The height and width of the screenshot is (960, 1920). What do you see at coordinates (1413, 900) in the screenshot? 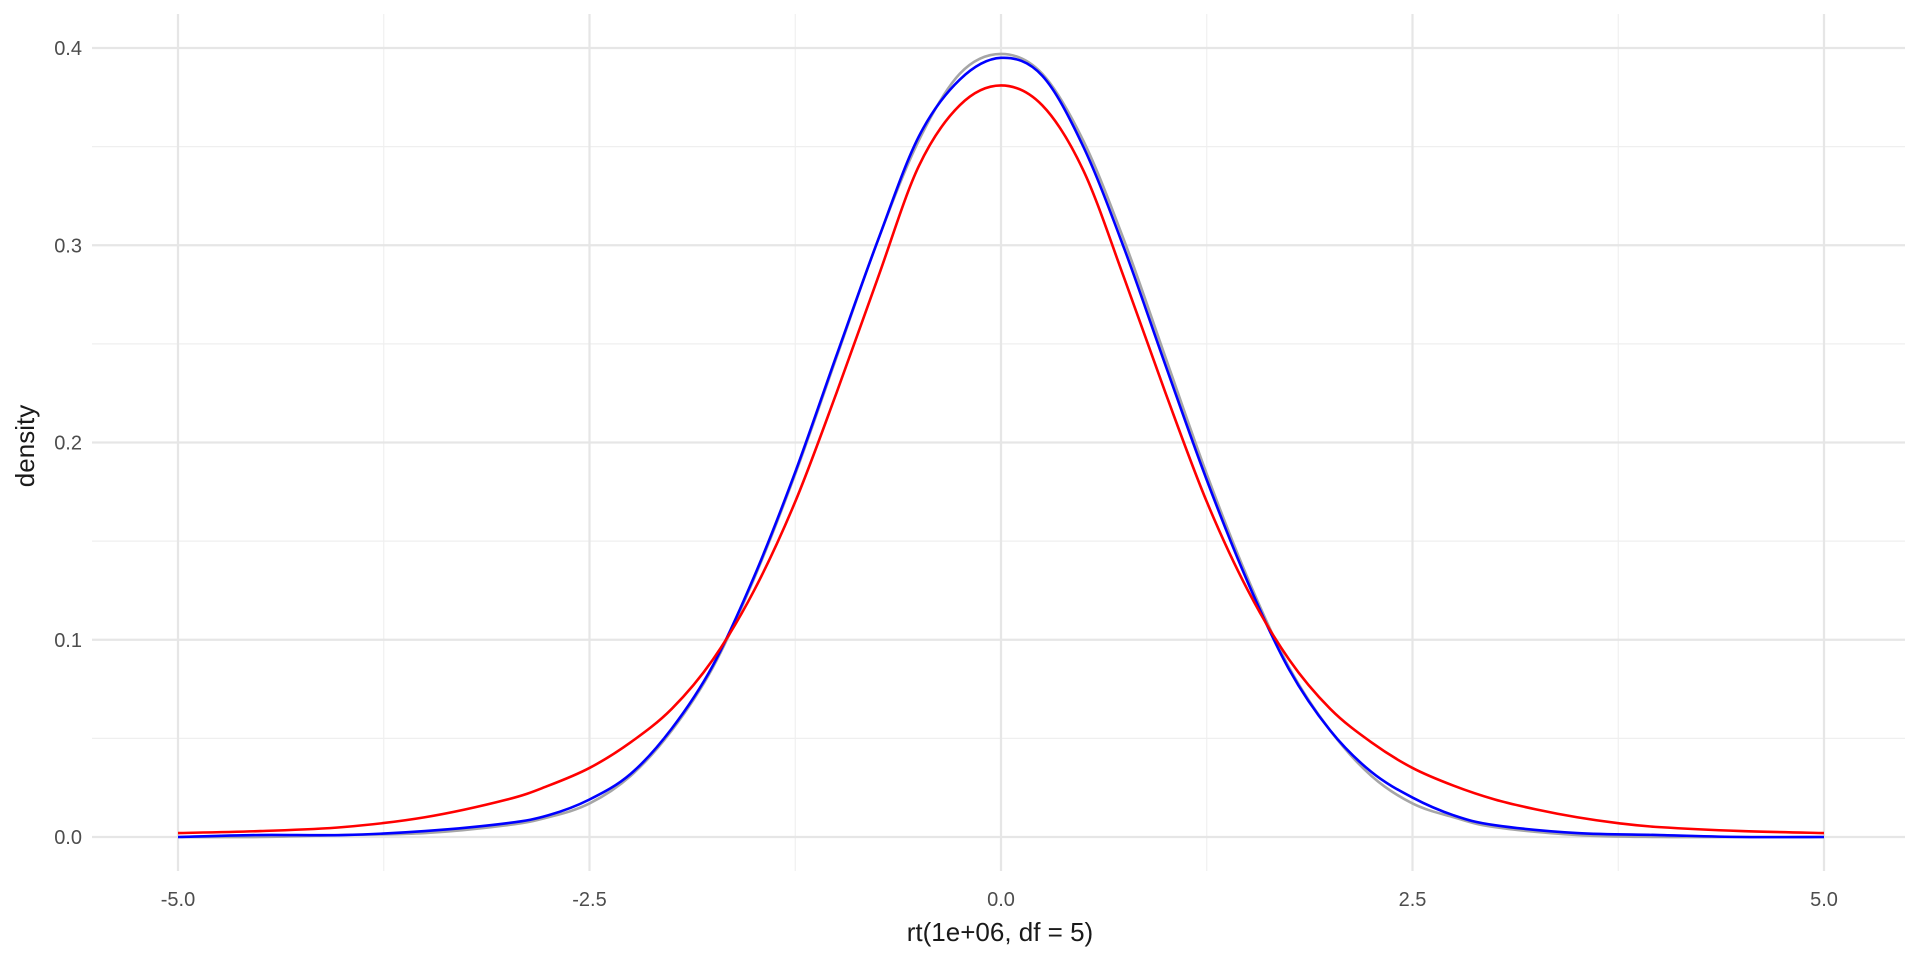
I see `x-tick-label: 2.5` at bounding box center [1413, 900].